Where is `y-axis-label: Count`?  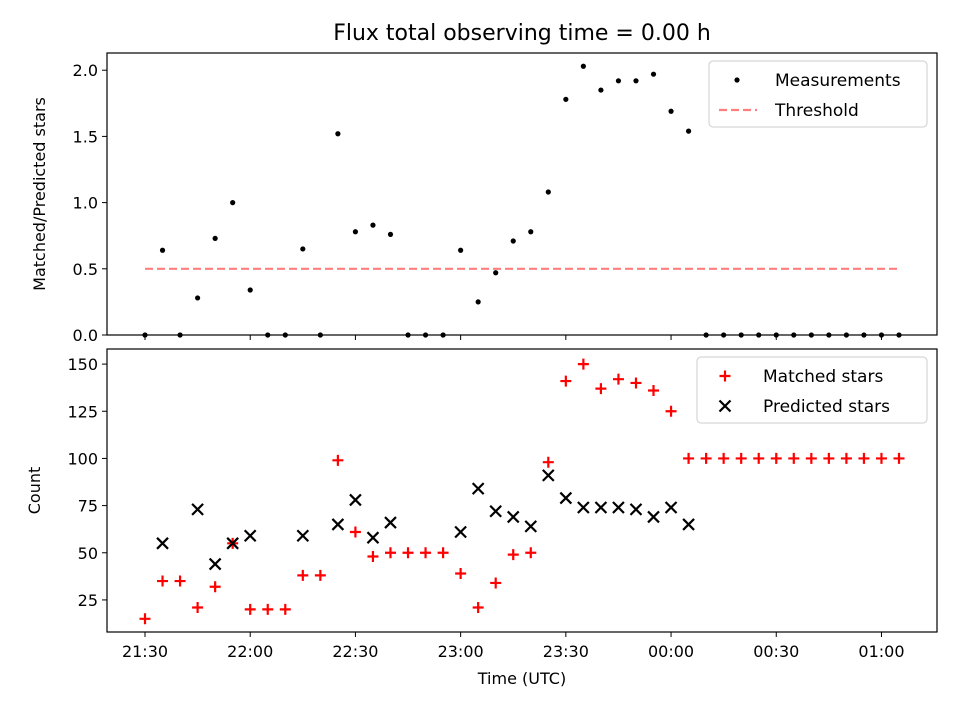 y-axis-label: Count is located at coordinates (34, 491).